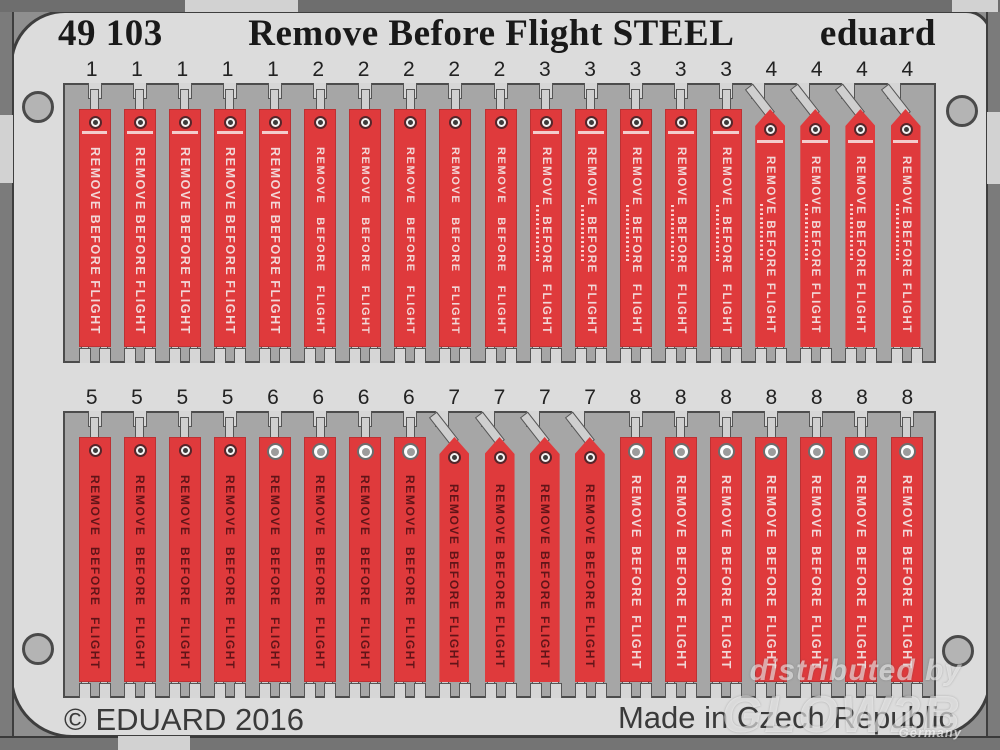  What do you see at coordinates (962, 111) in the screenshot?
I see `mounting-hole` at bounding box center [962, 111].